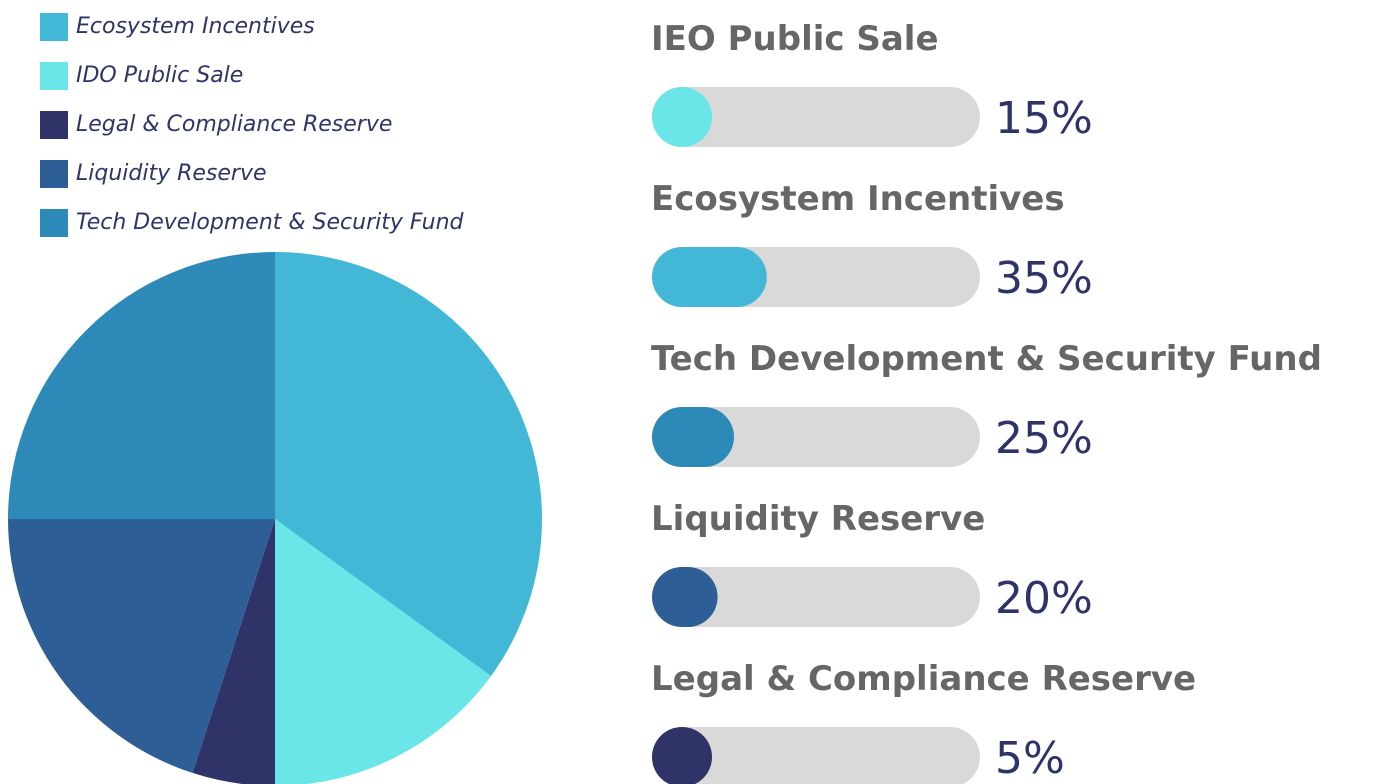 The image size is (1373, 784). Describe the element at coordinates (1044, 278) in the screenshot. I see `bar-value-label: 35%` at that location.